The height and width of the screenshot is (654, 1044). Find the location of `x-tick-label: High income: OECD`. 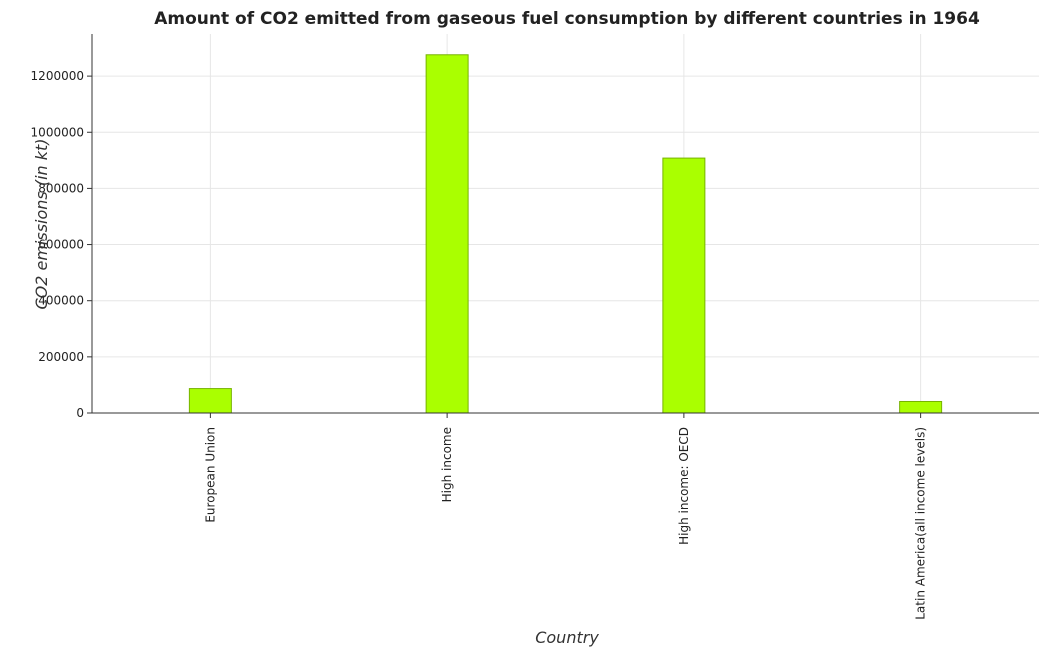

x-tick-label: High income: OECD is located at coordinates (684, 486).